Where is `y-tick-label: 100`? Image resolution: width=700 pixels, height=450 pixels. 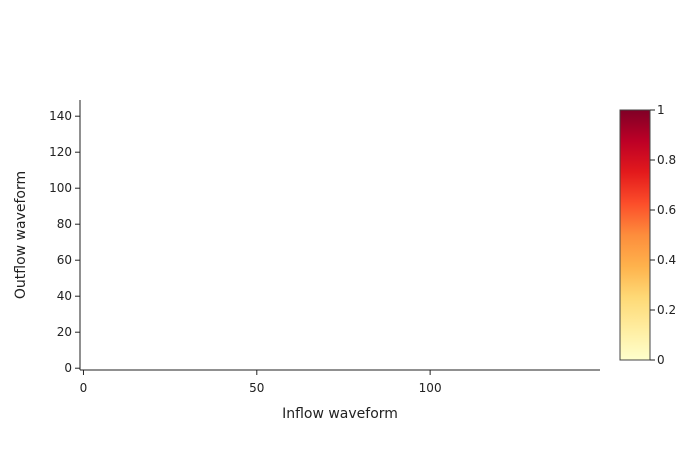 y-tick-label: 100 is located at coordinates (60, 188).